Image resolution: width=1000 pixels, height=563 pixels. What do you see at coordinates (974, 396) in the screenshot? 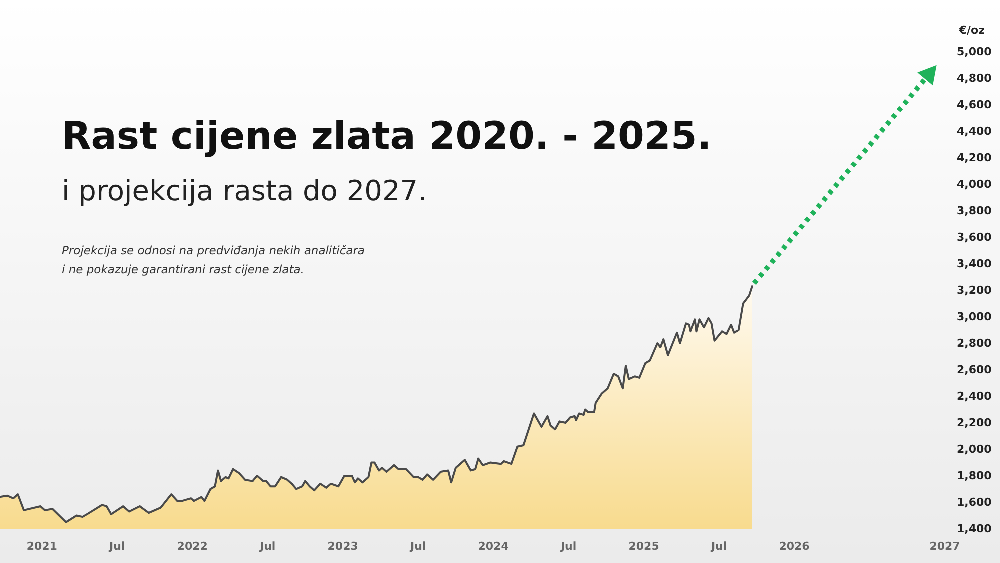
I see `y-tick-label: 2,400` at bounding box center [974, 396].